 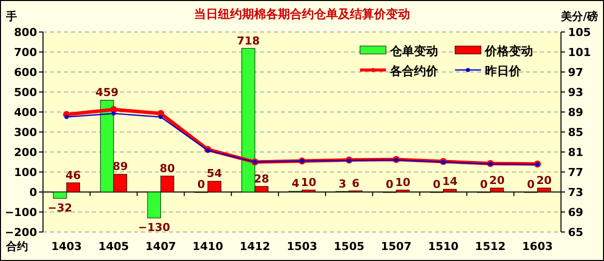 I want to click on x-axis-title: 合约, so click(x=16, y=246).